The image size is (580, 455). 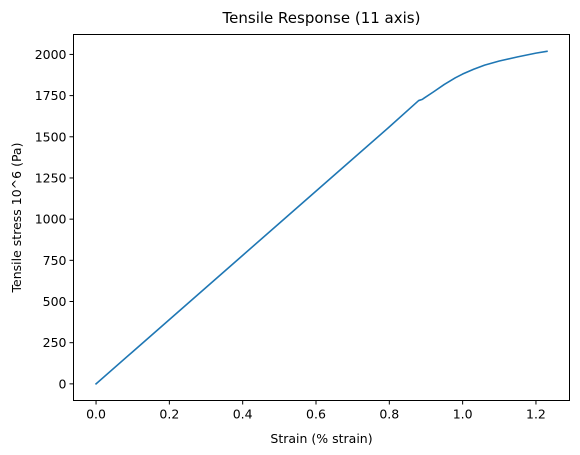 I want to click on y-tick-label: 1750, so click(x=51, y=95).